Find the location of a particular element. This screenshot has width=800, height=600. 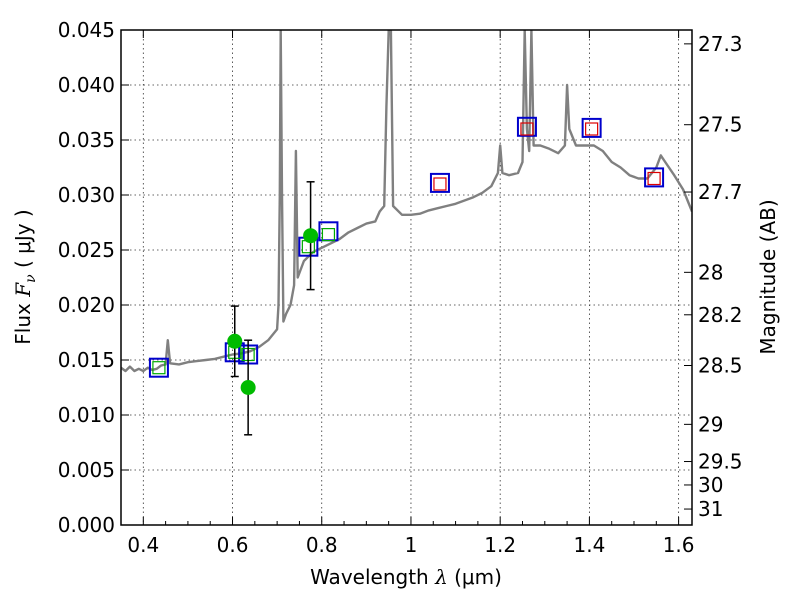

y-tick-label: 0.000 is located at coordinates (86, 525).